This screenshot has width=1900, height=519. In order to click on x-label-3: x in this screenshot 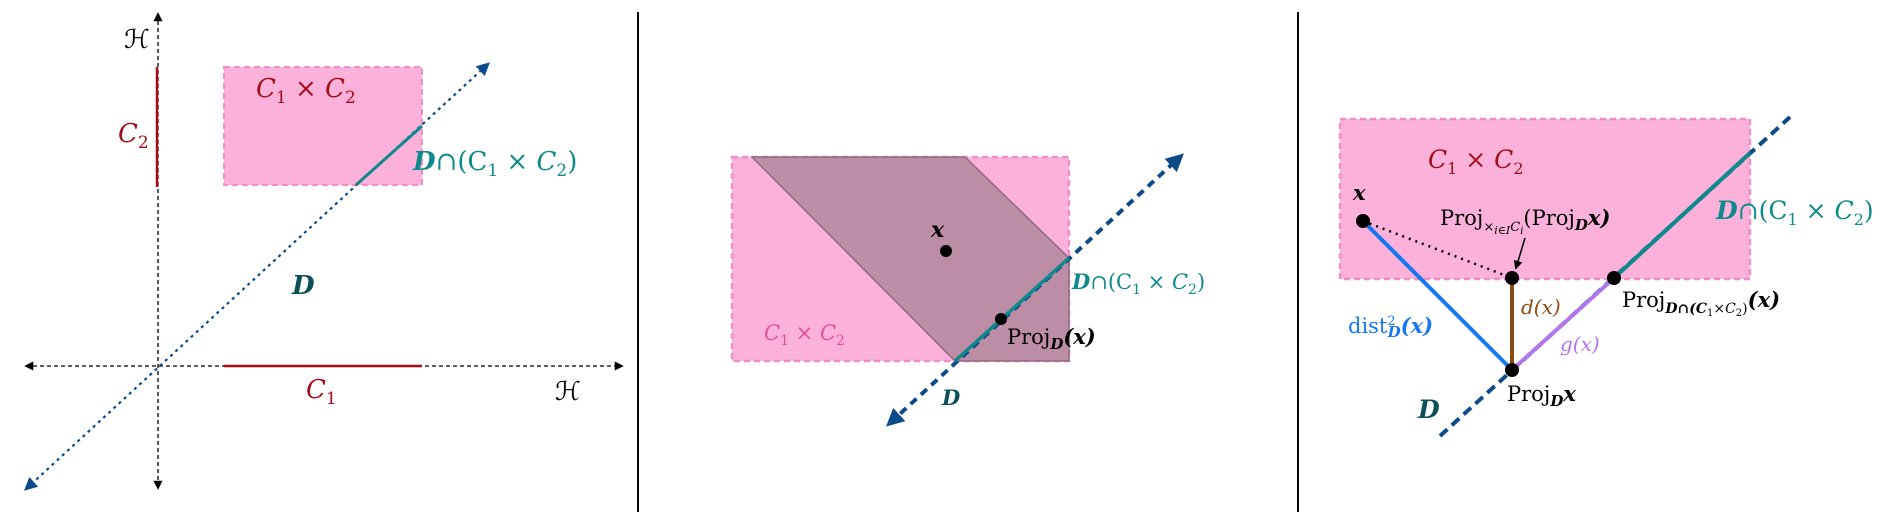, I will do `click(1359, 192)`.